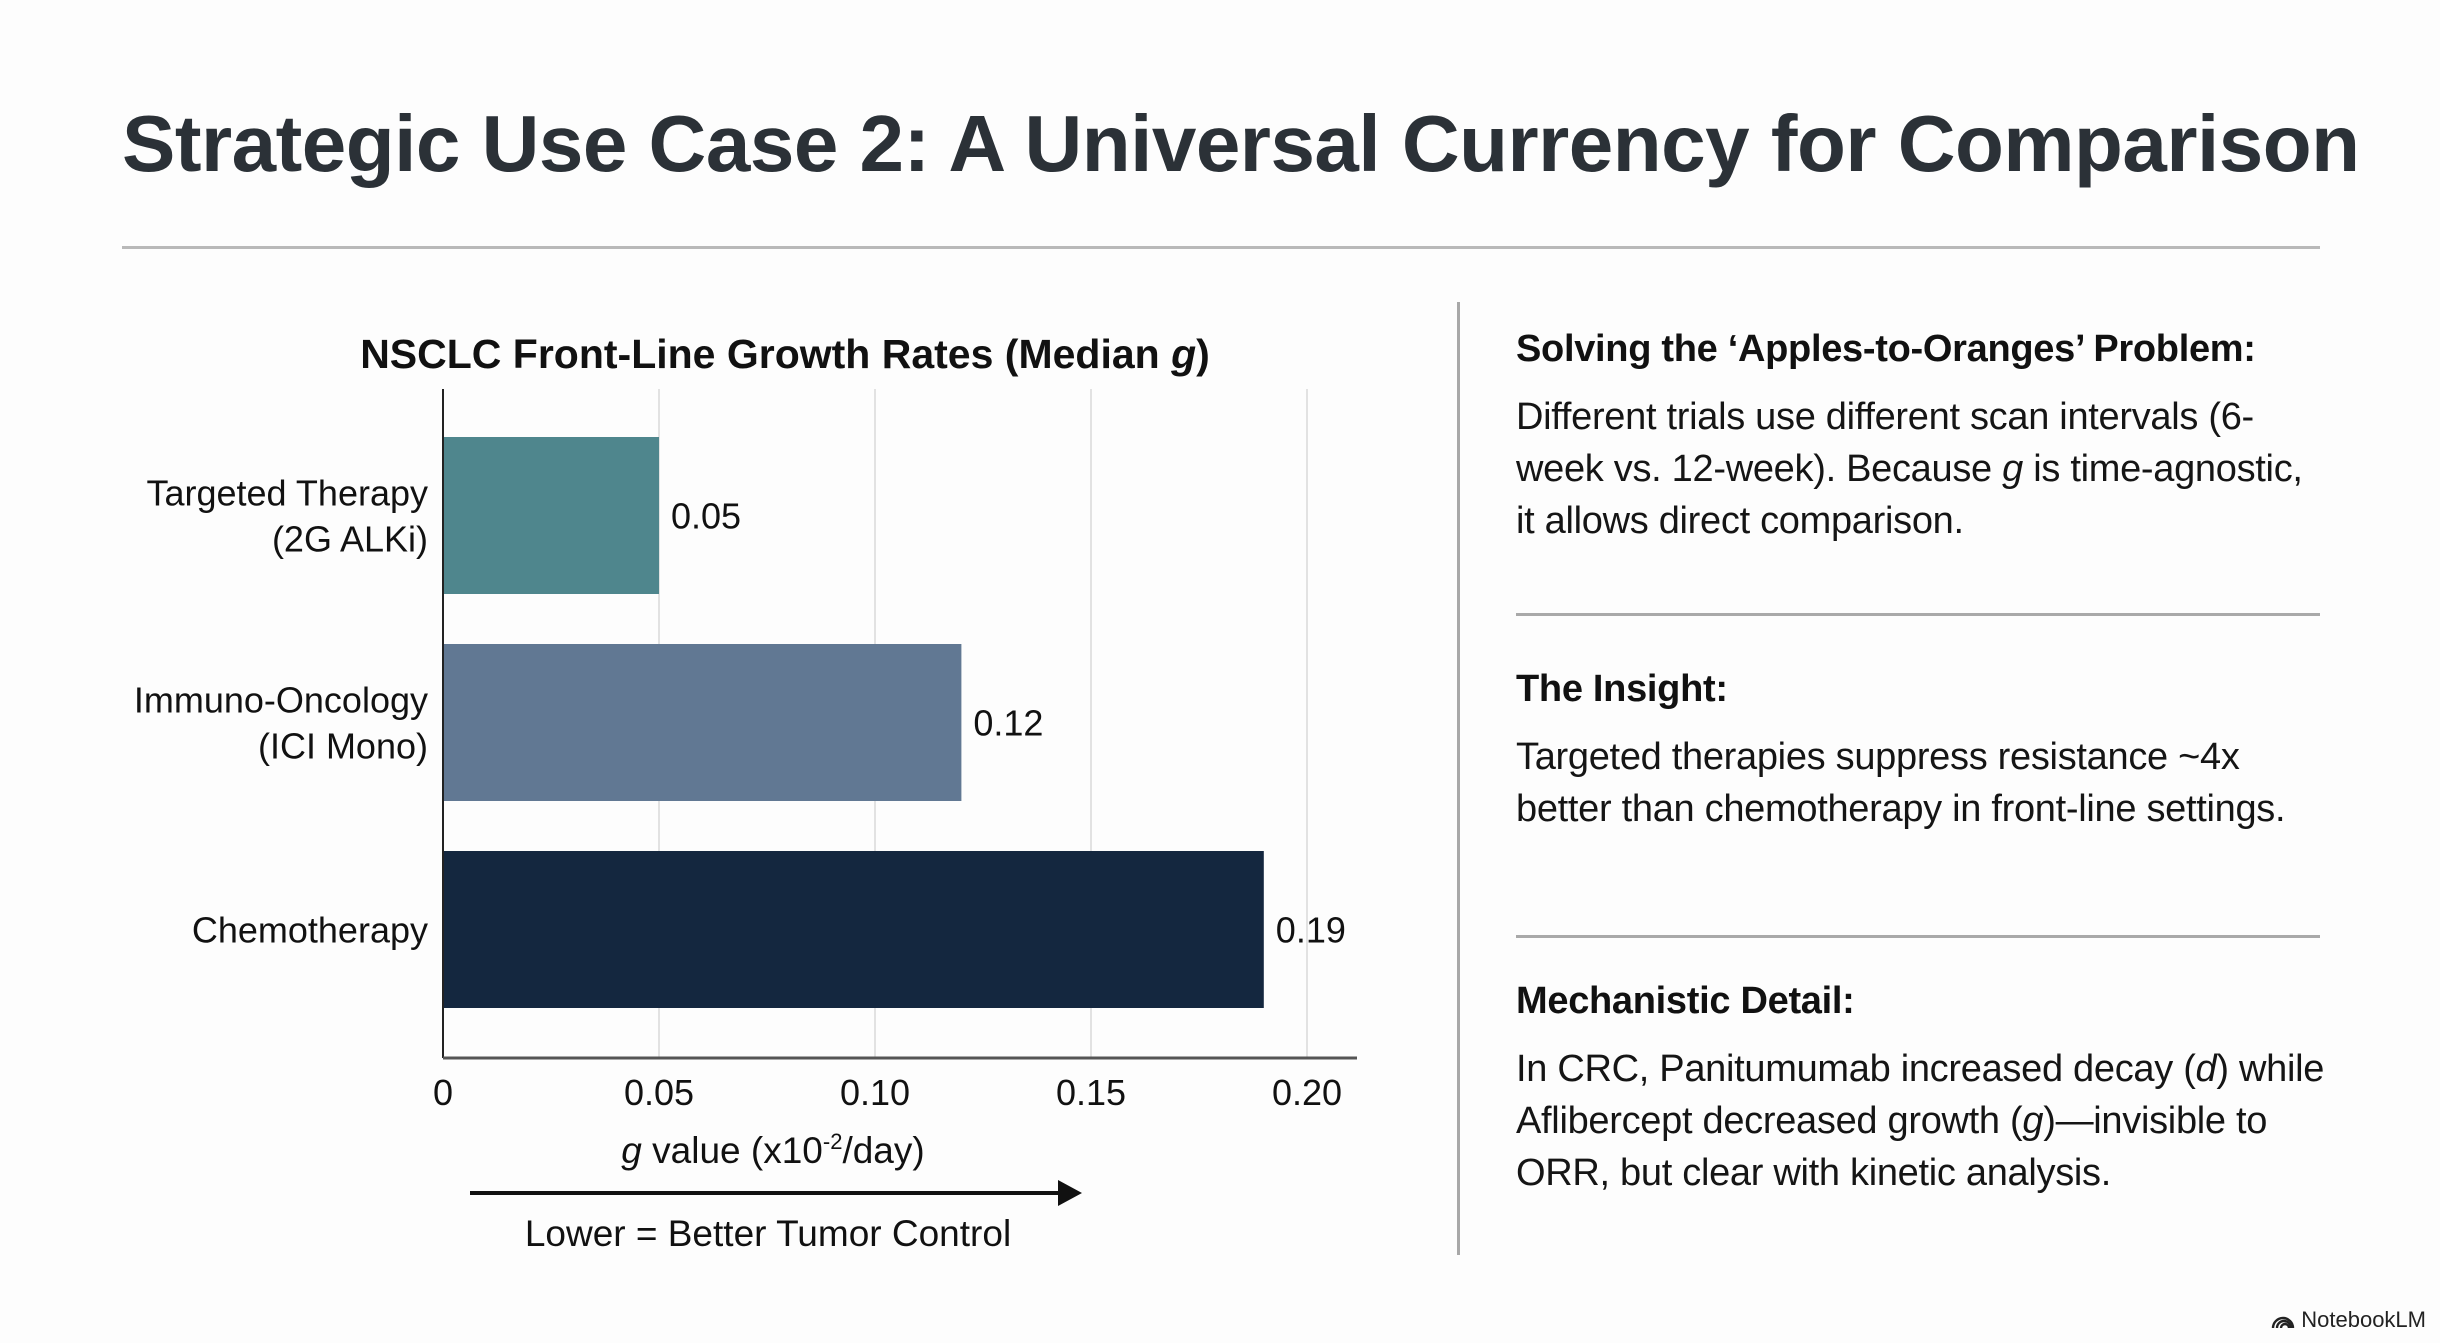 This screenshot has width=2440, height=1343. Describe the element at coordinates (833, 1141) in the screenshot. I see `x-label-superscript: -2` at that location.